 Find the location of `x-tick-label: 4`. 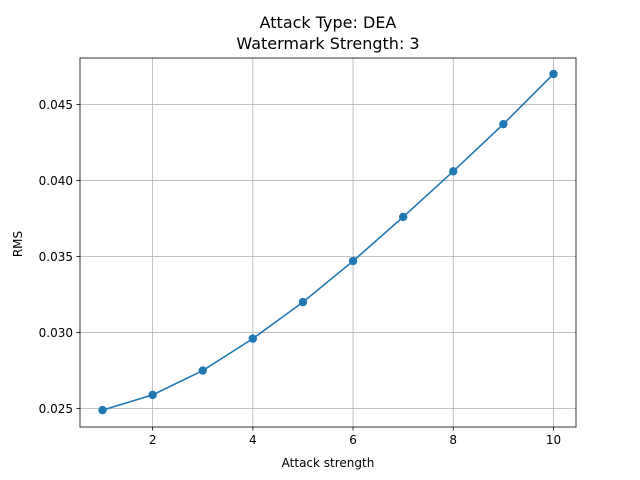

x-tick-label: 4 is located at coordinates (253, 440).